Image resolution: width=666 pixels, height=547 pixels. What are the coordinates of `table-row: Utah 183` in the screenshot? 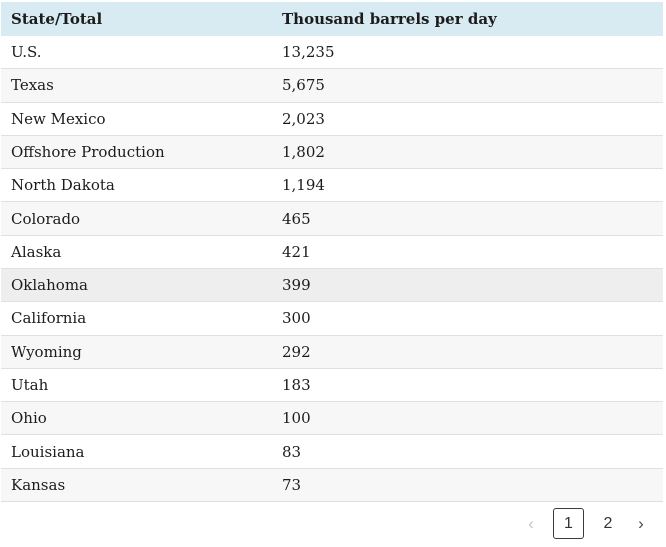 It's located at (332, 385).